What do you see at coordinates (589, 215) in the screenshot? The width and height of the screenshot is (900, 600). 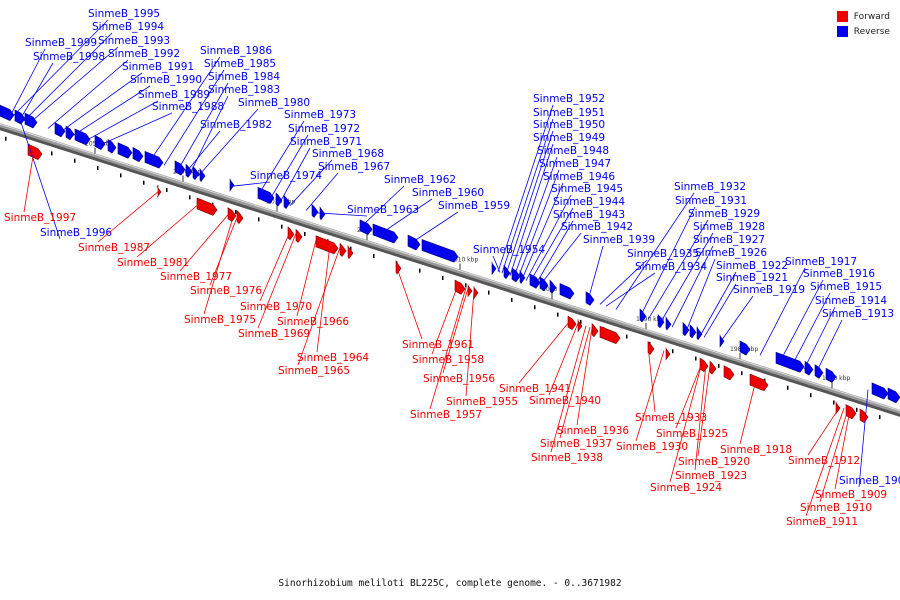 I see `gene-label: SinmeB_1943` at bounding box center [589, 215].